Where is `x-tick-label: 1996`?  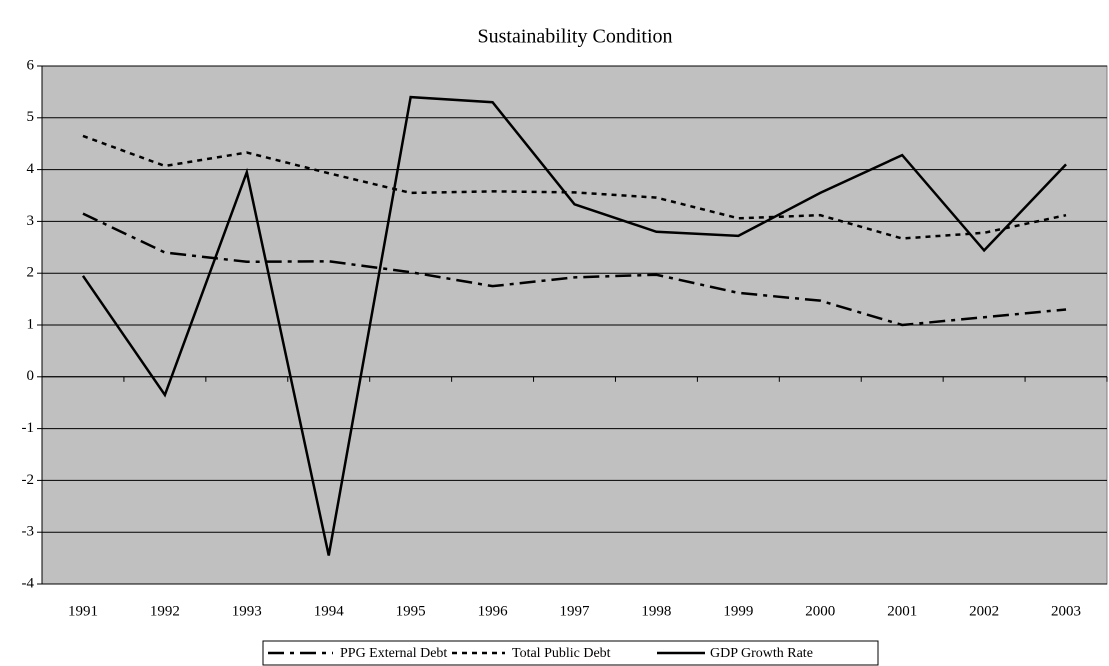 x-tick-label: 1996 is located at coordinates (493, 611).